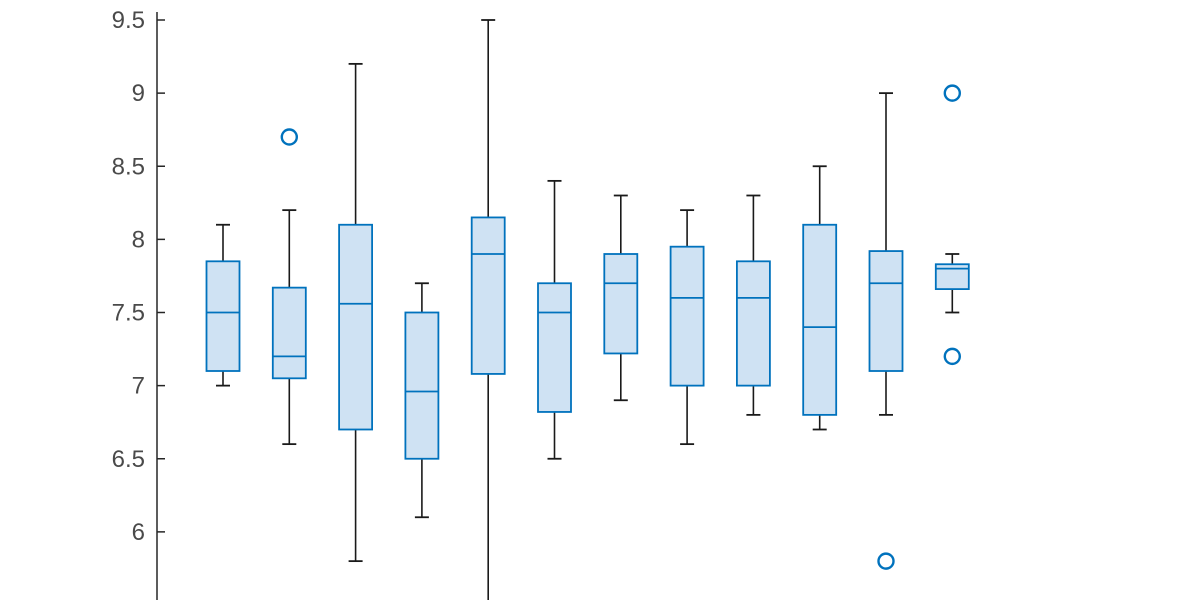 The height and width of the screenshot is (600, 1200). What do you see at coordinates (138, 239) in the screenshot?
I see `y-tick-label: 8` at bounding box center [138, 239].